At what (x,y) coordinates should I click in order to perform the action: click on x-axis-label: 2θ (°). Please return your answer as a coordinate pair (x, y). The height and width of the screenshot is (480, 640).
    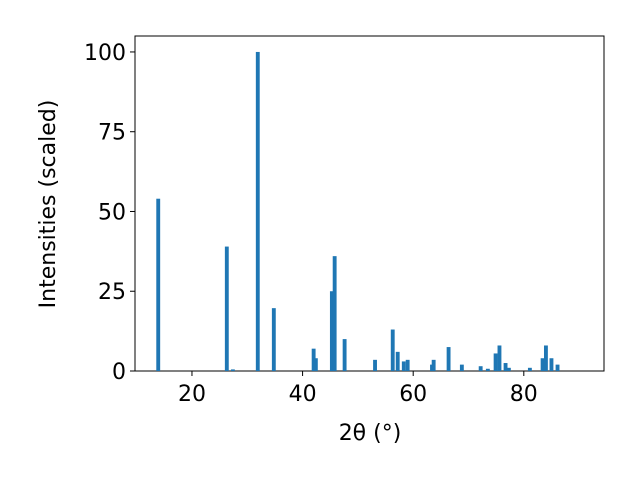
    Looking at the image, I should click on (370, 433).